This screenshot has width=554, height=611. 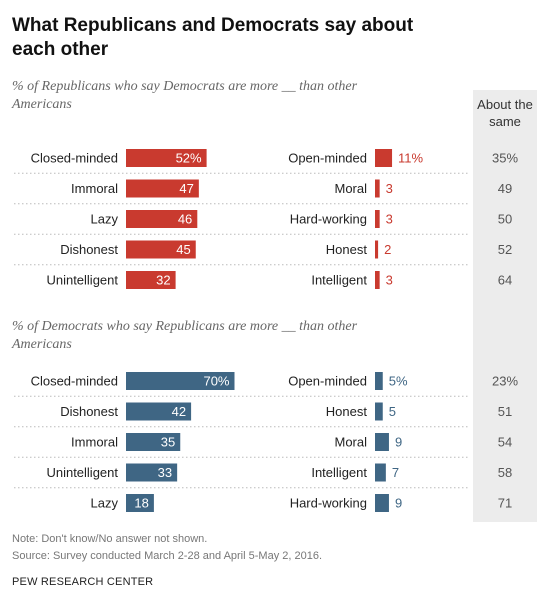 I want to click on bar-value-label: 32, so click(x=163, y=280).